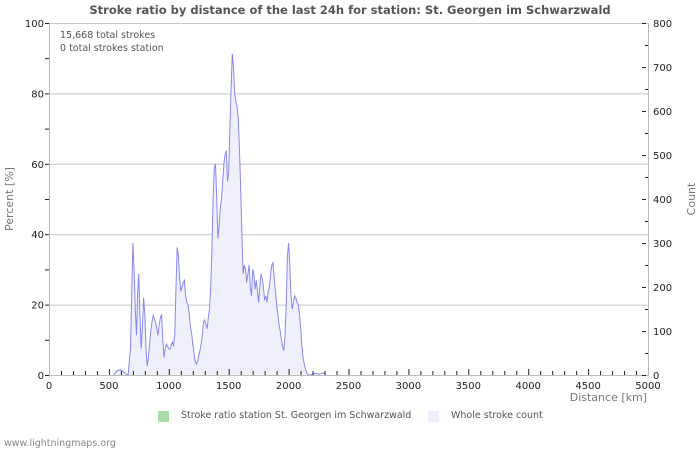 The height and width of the screenshot is (450, 700). Describe the element at coordinates (112, 48) in the screenshot. I see `station-strokes-label: 0 total strokes station` at that location.